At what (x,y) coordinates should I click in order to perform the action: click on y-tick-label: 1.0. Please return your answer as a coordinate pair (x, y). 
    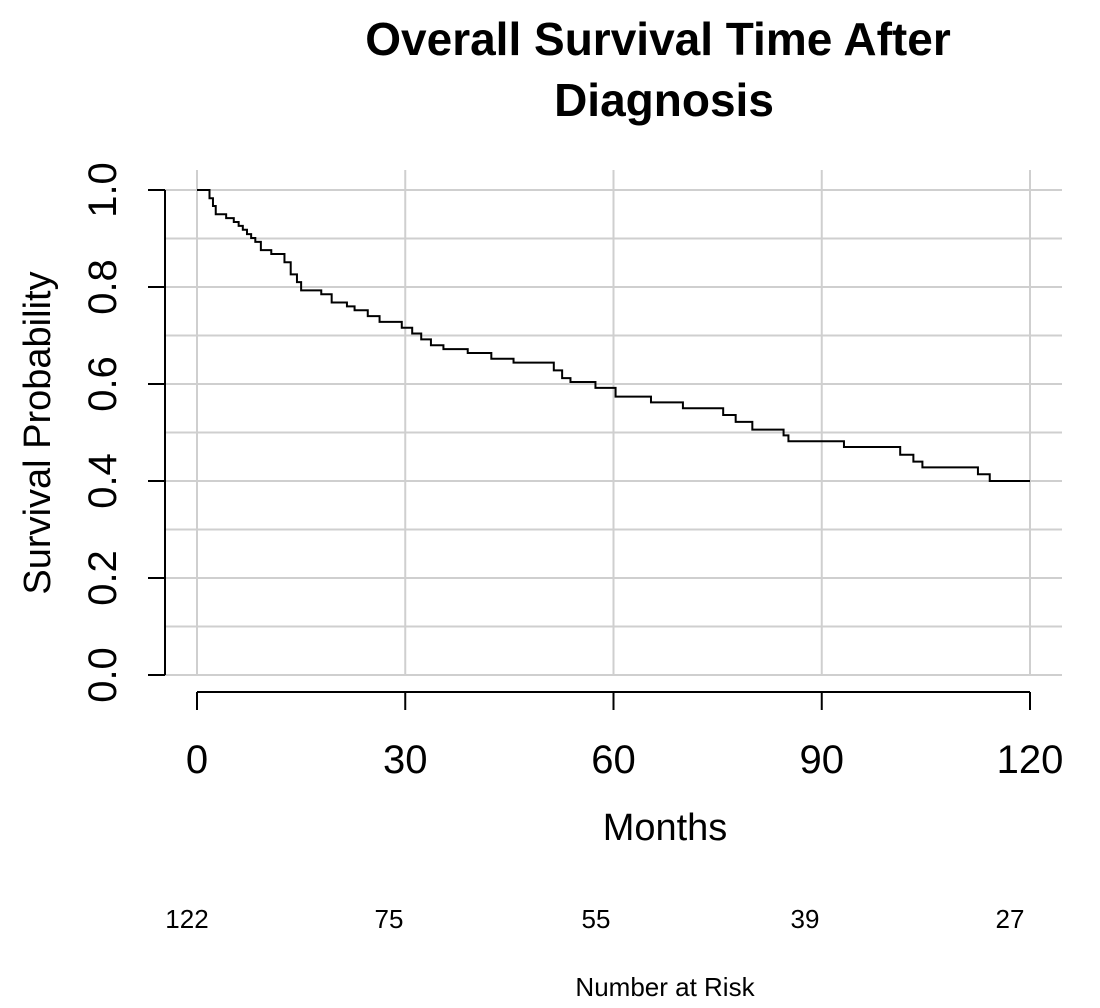
    Looking at the image, I should click on (103, 190).